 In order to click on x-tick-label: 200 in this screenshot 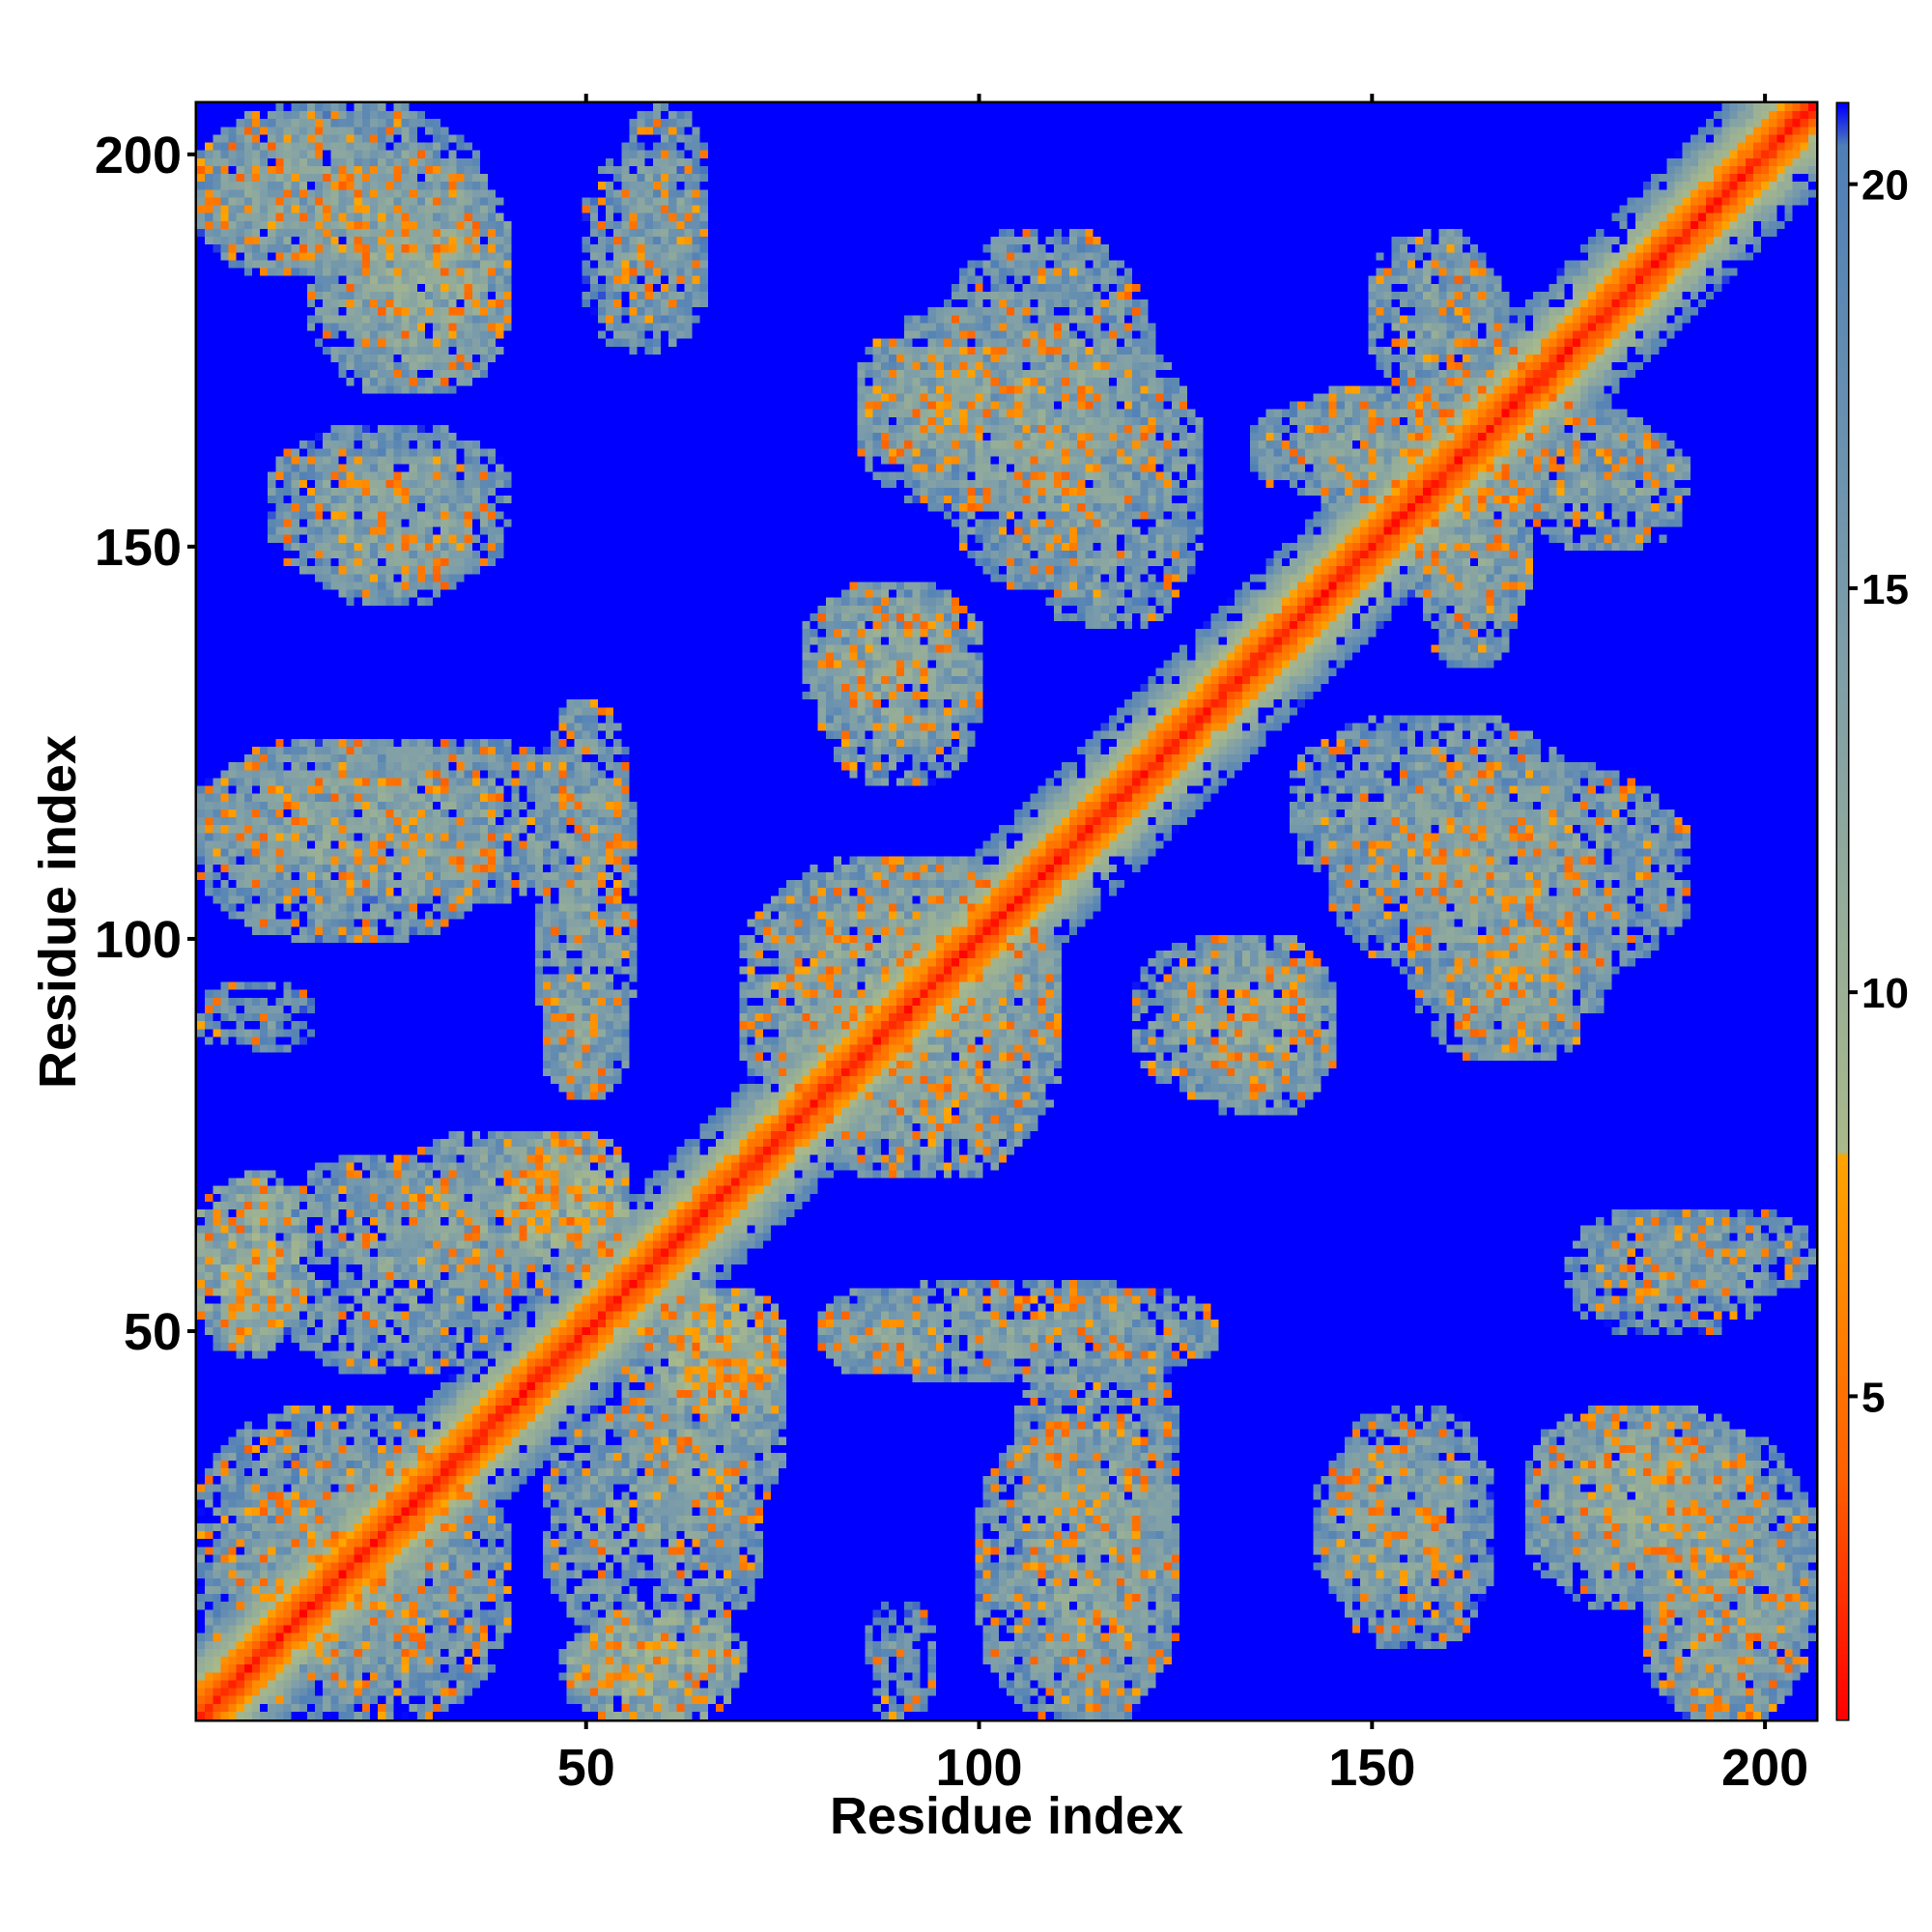, I will do `click(1764, 1768)`.